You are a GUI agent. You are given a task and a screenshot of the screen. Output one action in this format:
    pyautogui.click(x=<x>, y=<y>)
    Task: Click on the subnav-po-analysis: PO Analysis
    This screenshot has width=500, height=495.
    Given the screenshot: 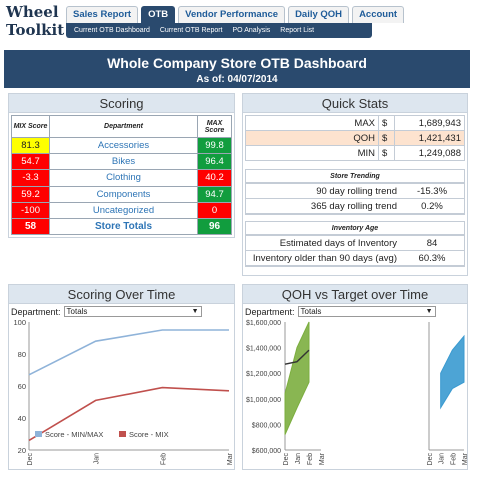 What is the action you would take?
    pyautogui.click(x=251, y=30)
    